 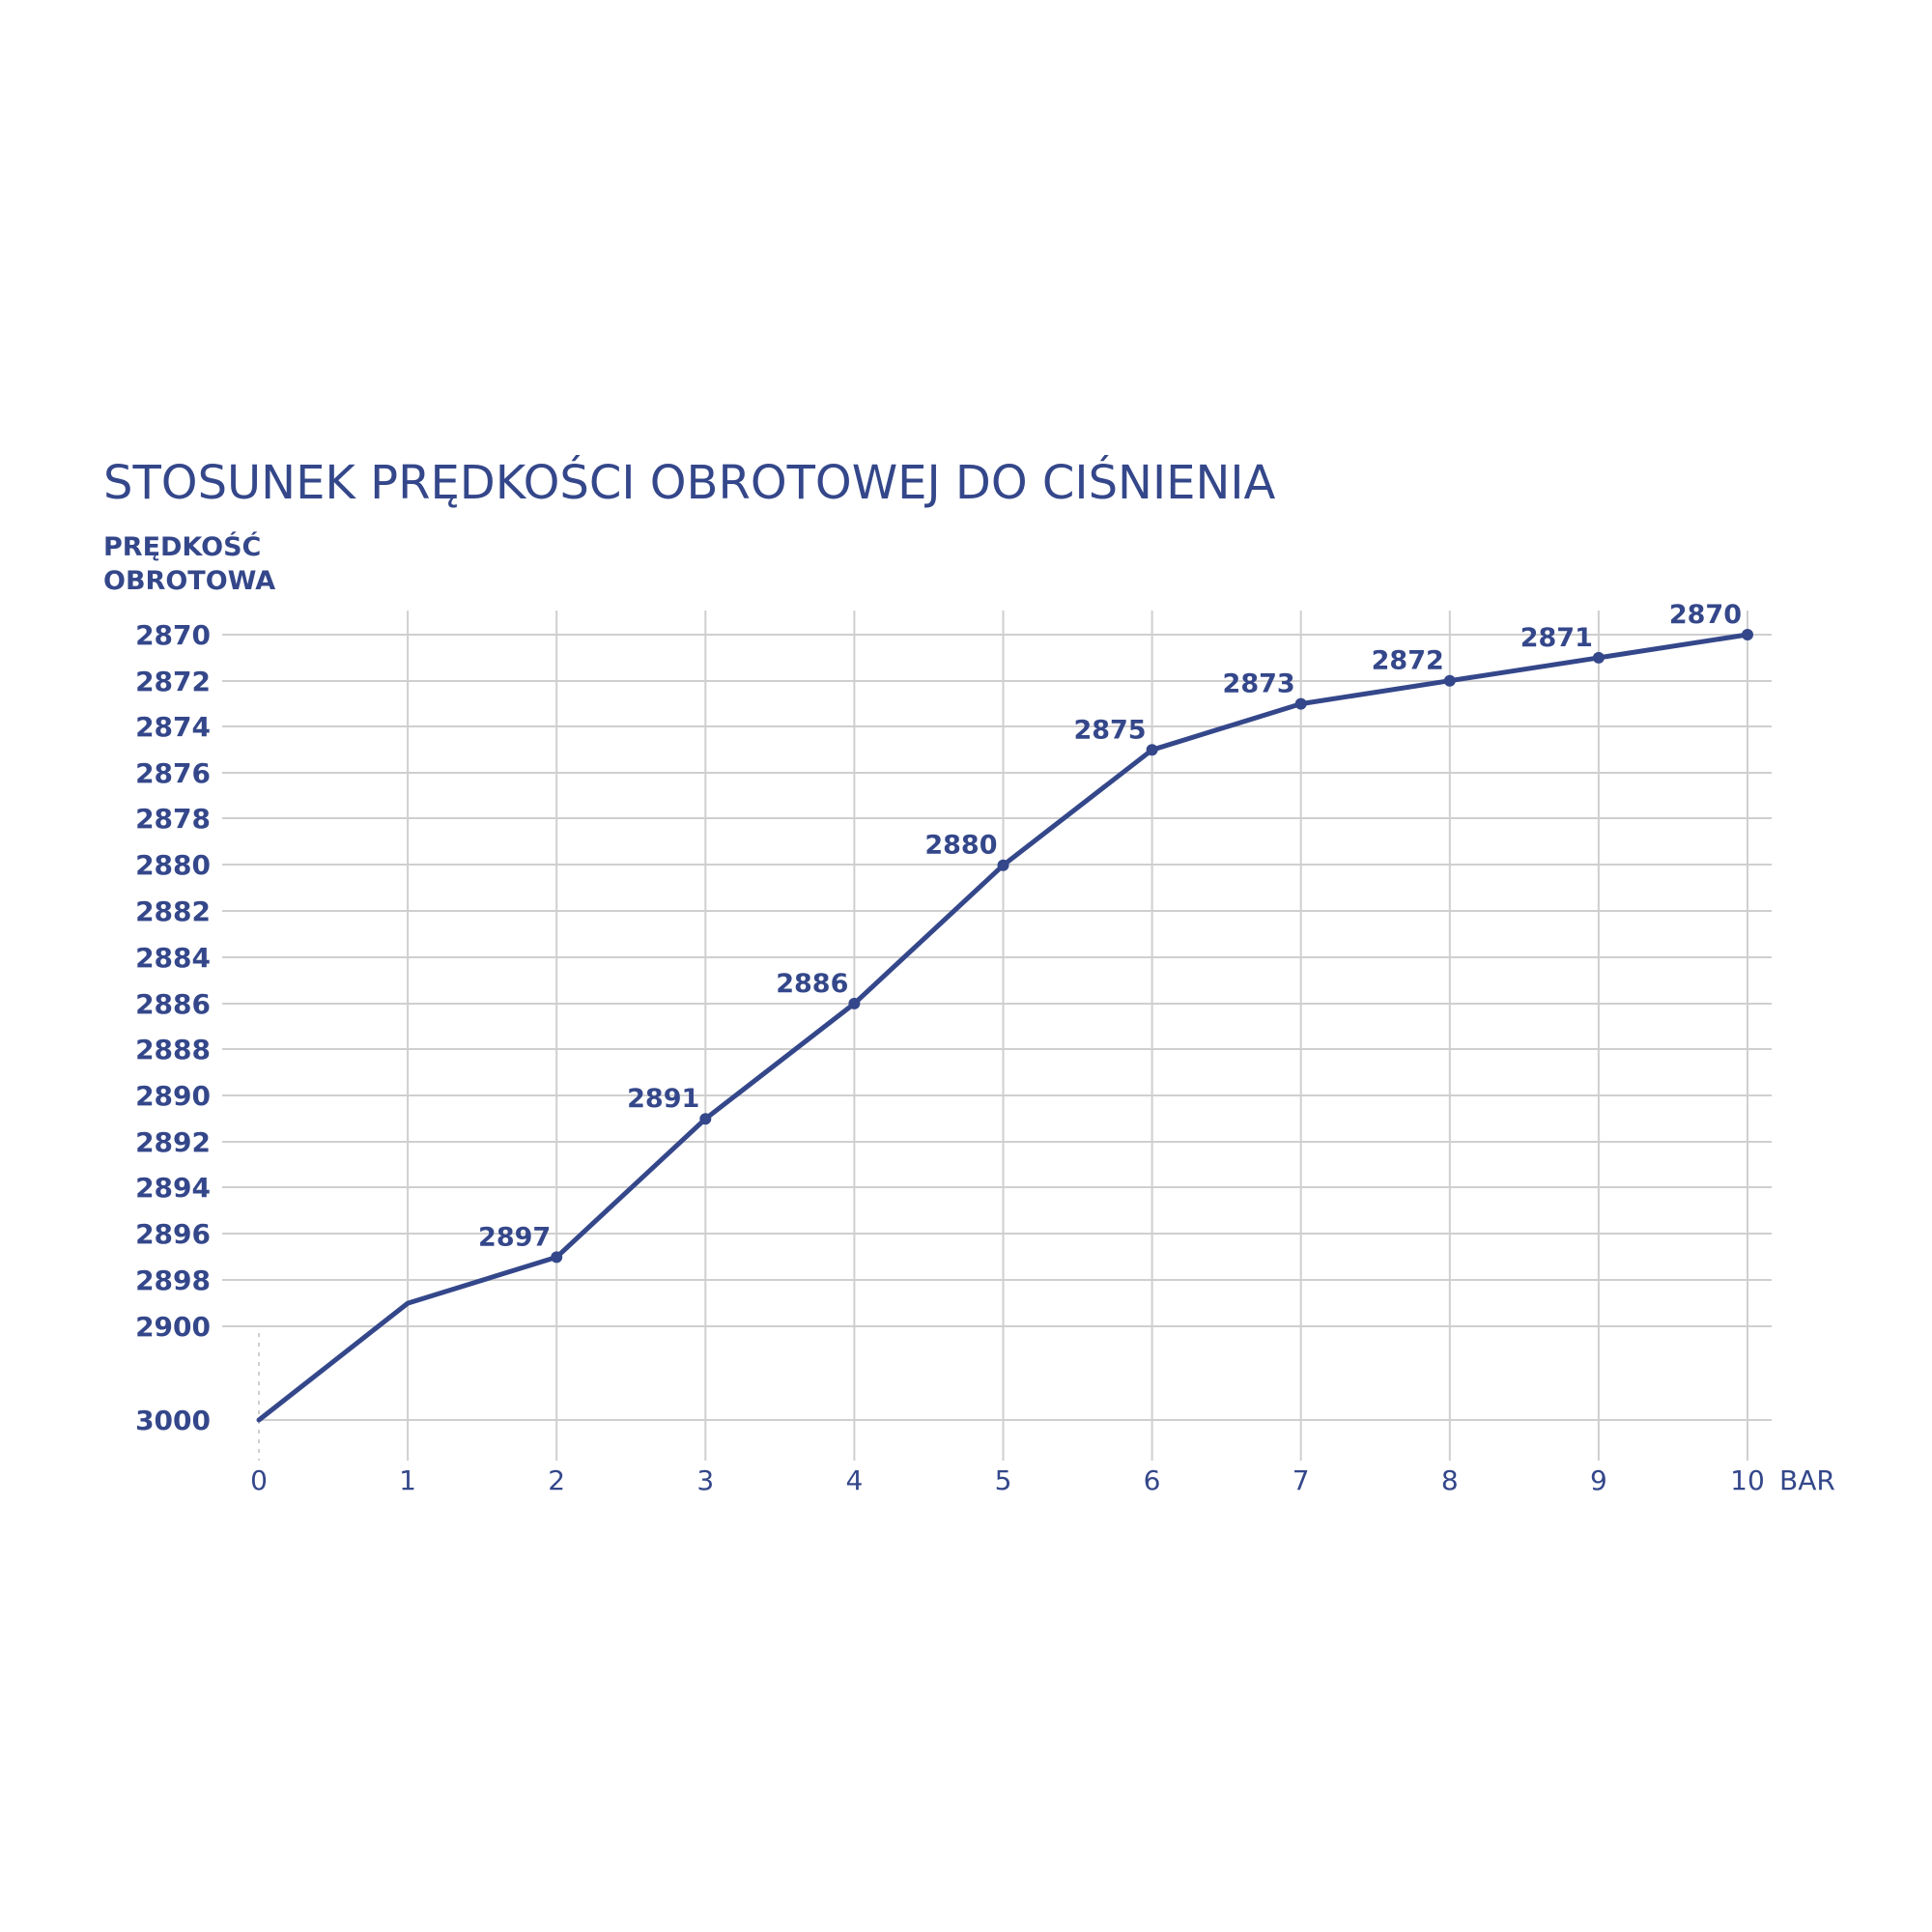 I want to click on data-label: 2871, so click(x=1556, y=638).